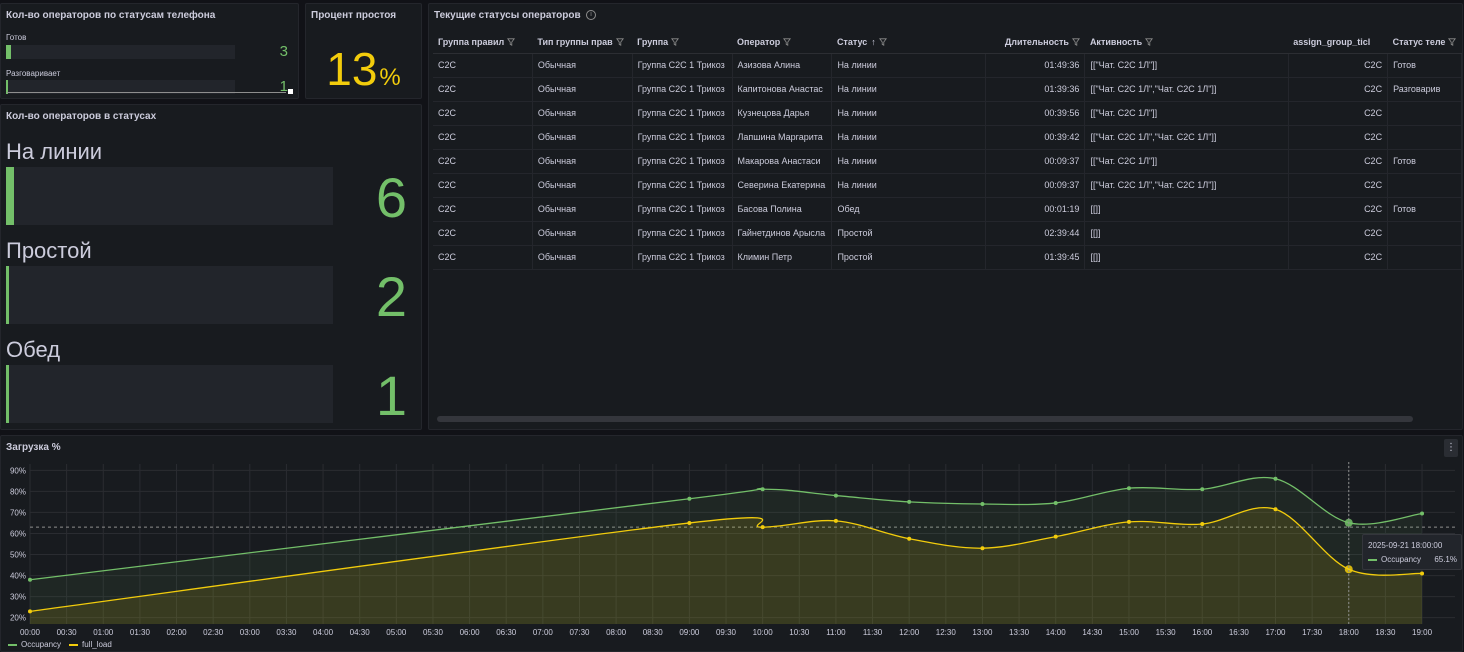  I want to click on column-header: Оператор, so click(782, 42).